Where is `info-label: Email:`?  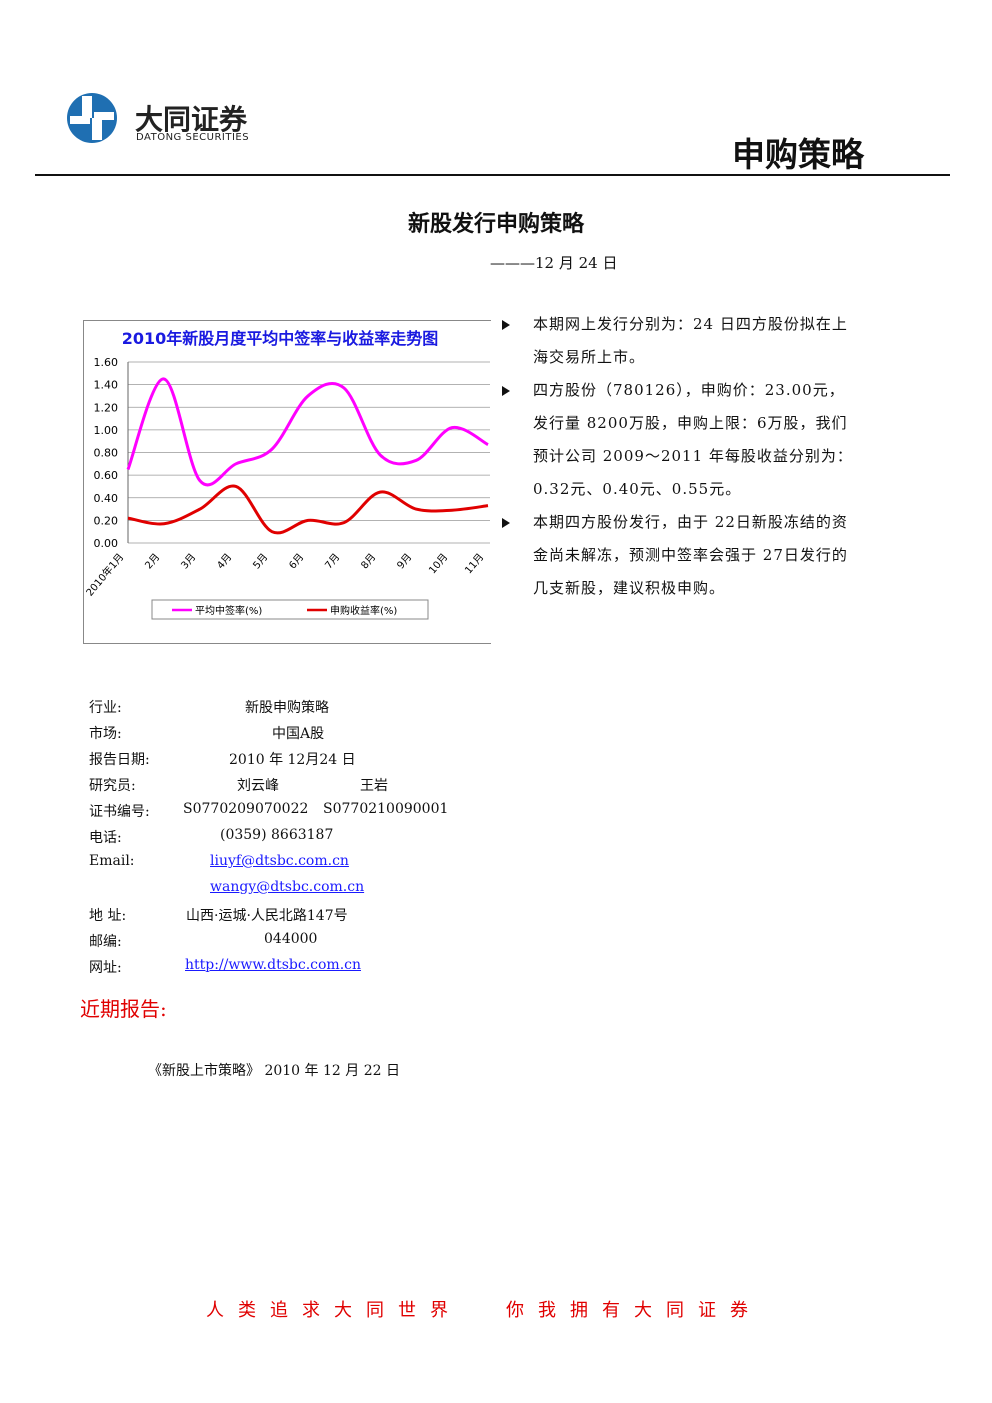 info-label: Email: is located at coordinates (112, 861).